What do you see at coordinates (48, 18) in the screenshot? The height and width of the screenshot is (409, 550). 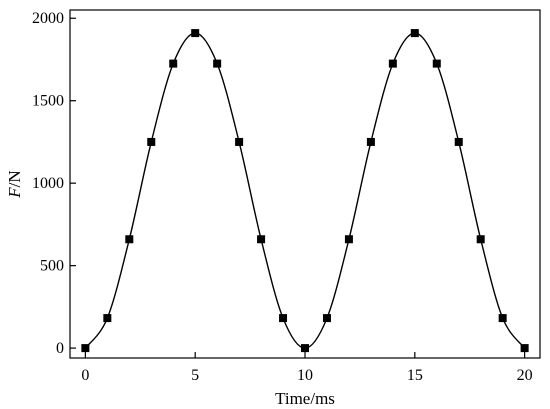 I see `y-tick-label: 2000` at bounding box center [48, 18].